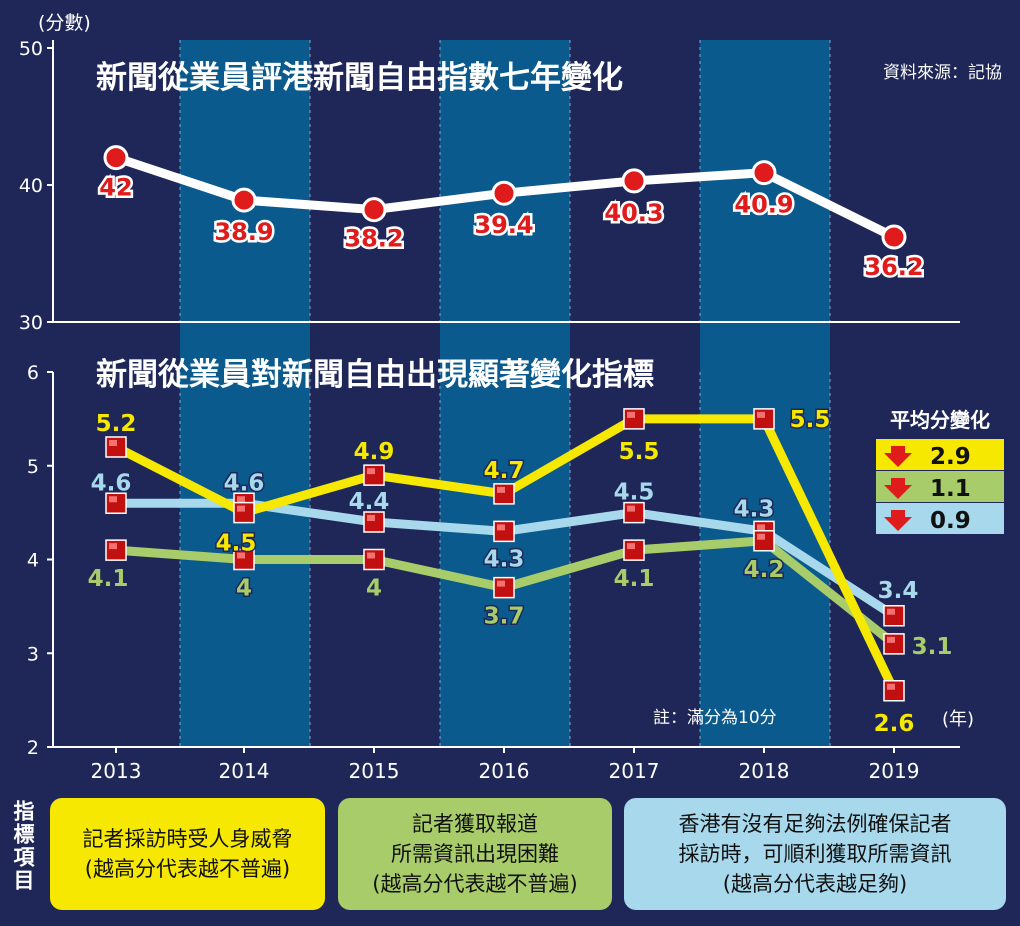 This screenshot has height=926, width=1020. Describe the element at coordinates (116, 771) in the screenshot. I see `x-tick-label: 2013` at that location.